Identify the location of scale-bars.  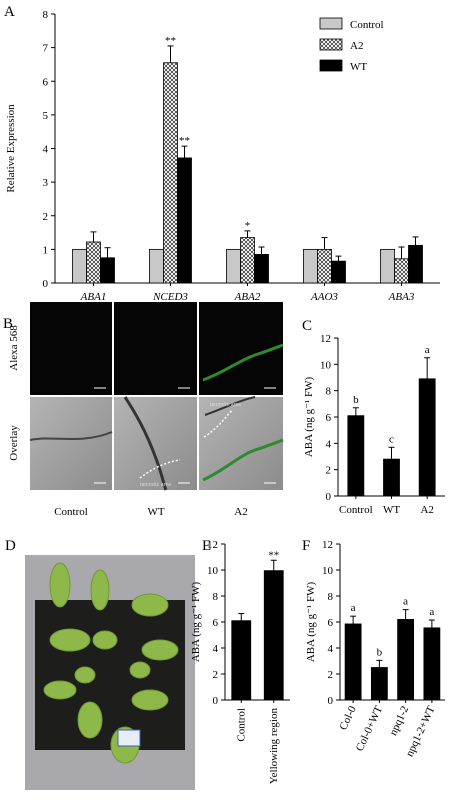
(185, 435).